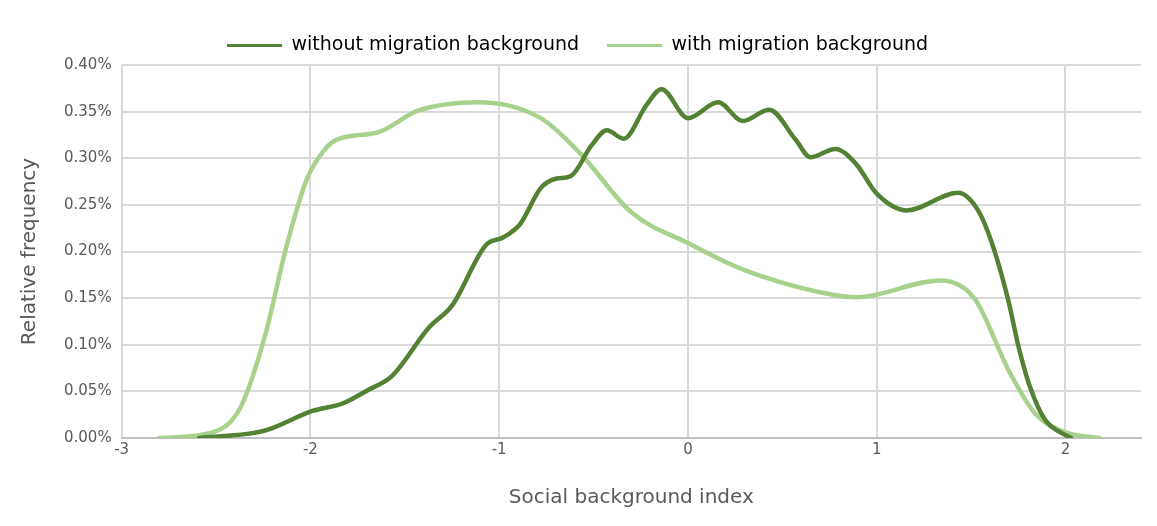 The width and height of the screenshot is (1157, 526). Describe the element at coordinates (800, 43) in the screenshot. I see `legend-label: with migration background` at that location.